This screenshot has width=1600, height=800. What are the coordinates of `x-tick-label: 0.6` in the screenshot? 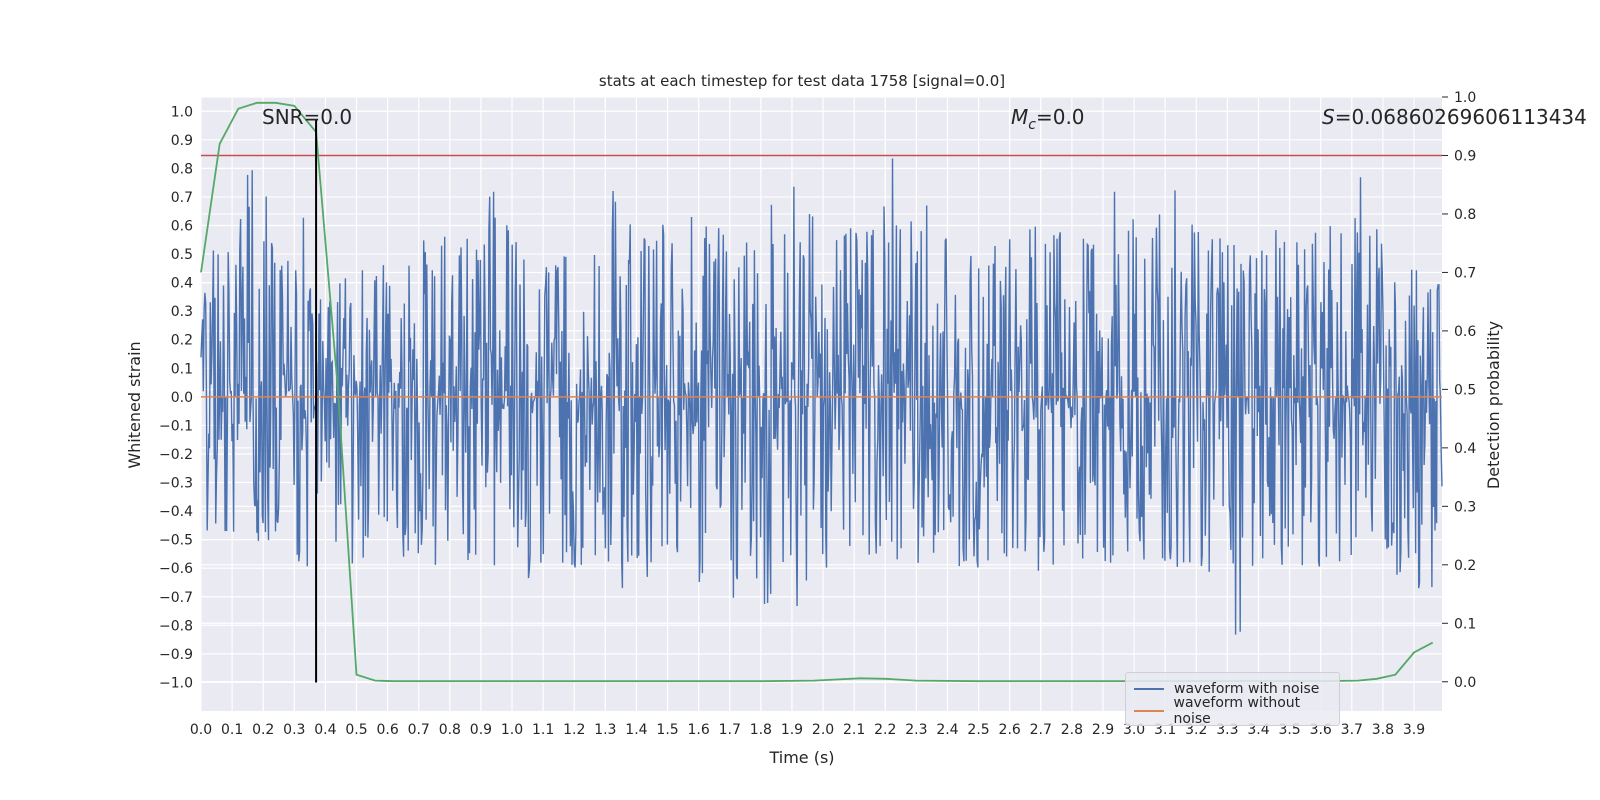 It's located at (387, 730).